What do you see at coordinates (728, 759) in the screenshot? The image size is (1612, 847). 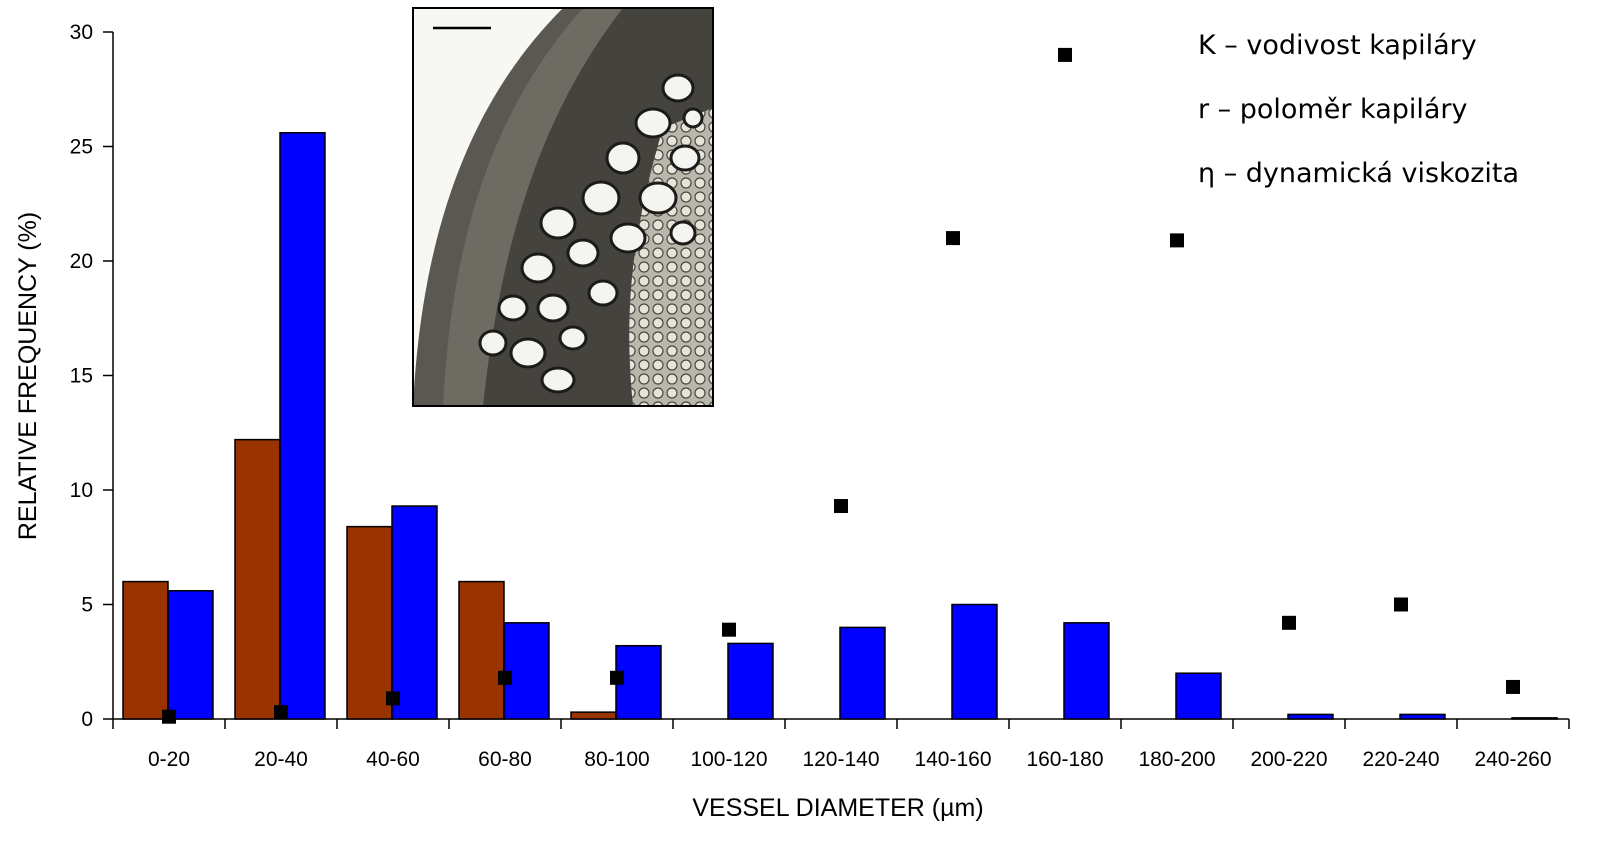 I see `x-tick-label-100-120: 100-120` at bounding box center [728, 759].